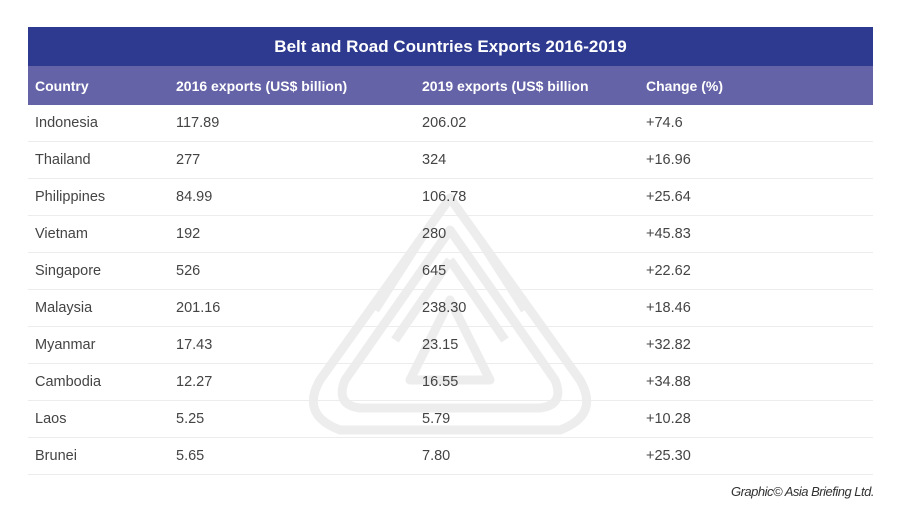  Describe the element at coordinates (194, 197) in the screenshot. I see `cell-exports-2016: 84.99` at that location.